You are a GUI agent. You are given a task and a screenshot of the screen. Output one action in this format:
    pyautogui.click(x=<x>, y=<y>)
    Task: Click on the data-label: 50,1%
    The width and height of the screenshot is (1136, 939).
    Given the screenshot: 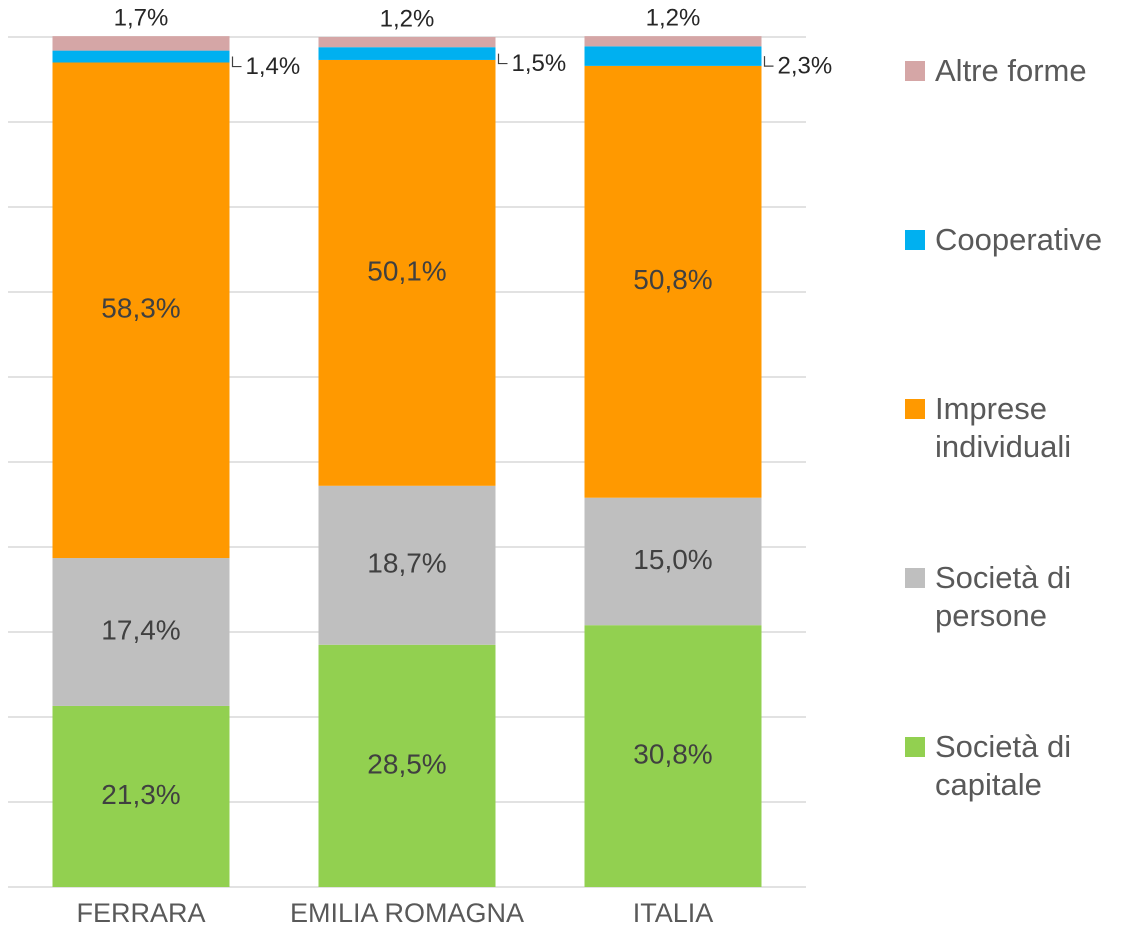 What is the action you would take?
    pyautogui.click(x=406, y=270)
    